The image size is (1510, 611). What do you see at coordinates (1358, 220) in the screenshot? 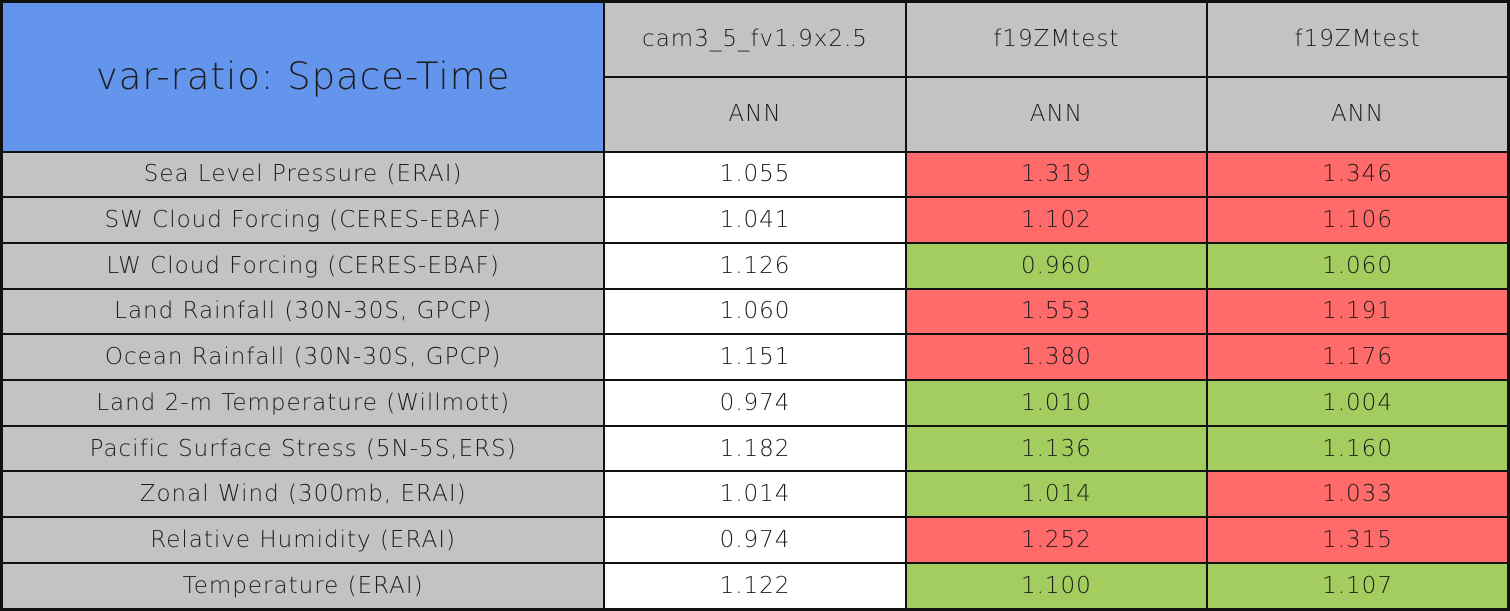
I see `value-cell: 1.106` at bounding box center [1358, 220].